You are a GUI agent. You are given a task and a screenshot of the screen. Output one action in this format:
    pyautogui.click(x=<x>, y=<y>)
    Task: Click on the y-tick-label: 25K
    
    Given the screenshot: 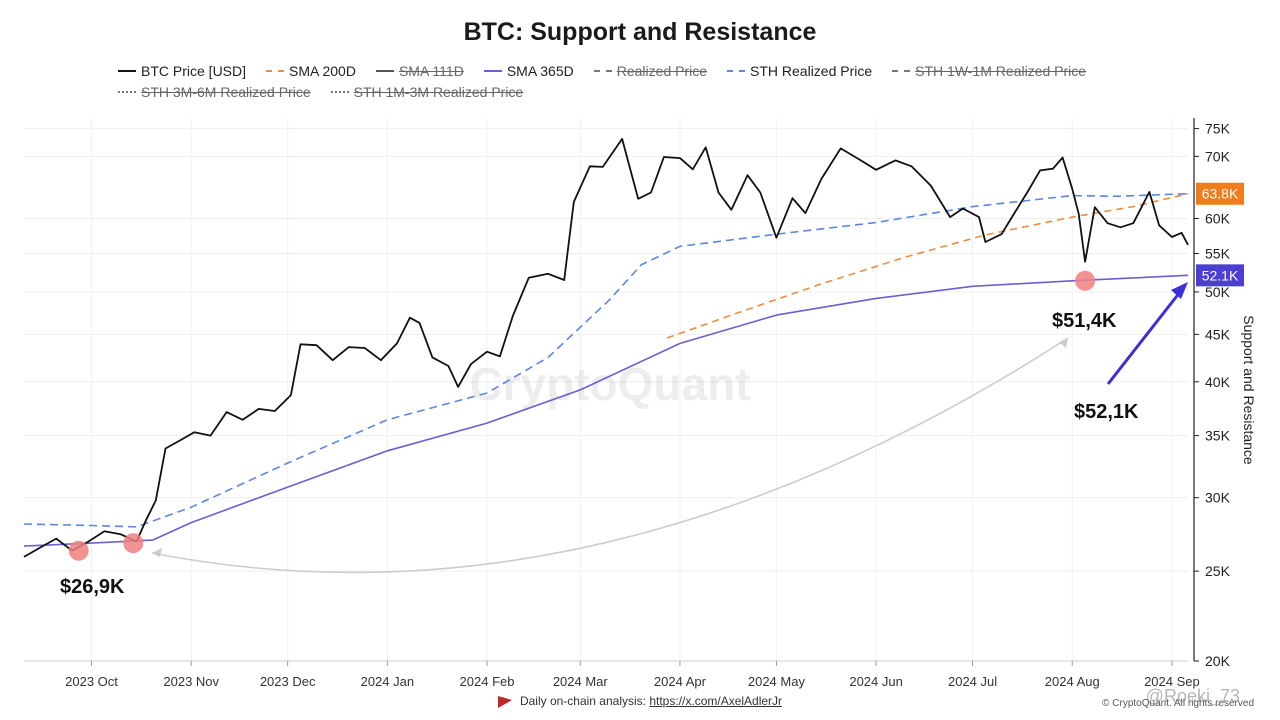 What is the action you would take?
    pyautogui.click(x=1218, y=571)
    